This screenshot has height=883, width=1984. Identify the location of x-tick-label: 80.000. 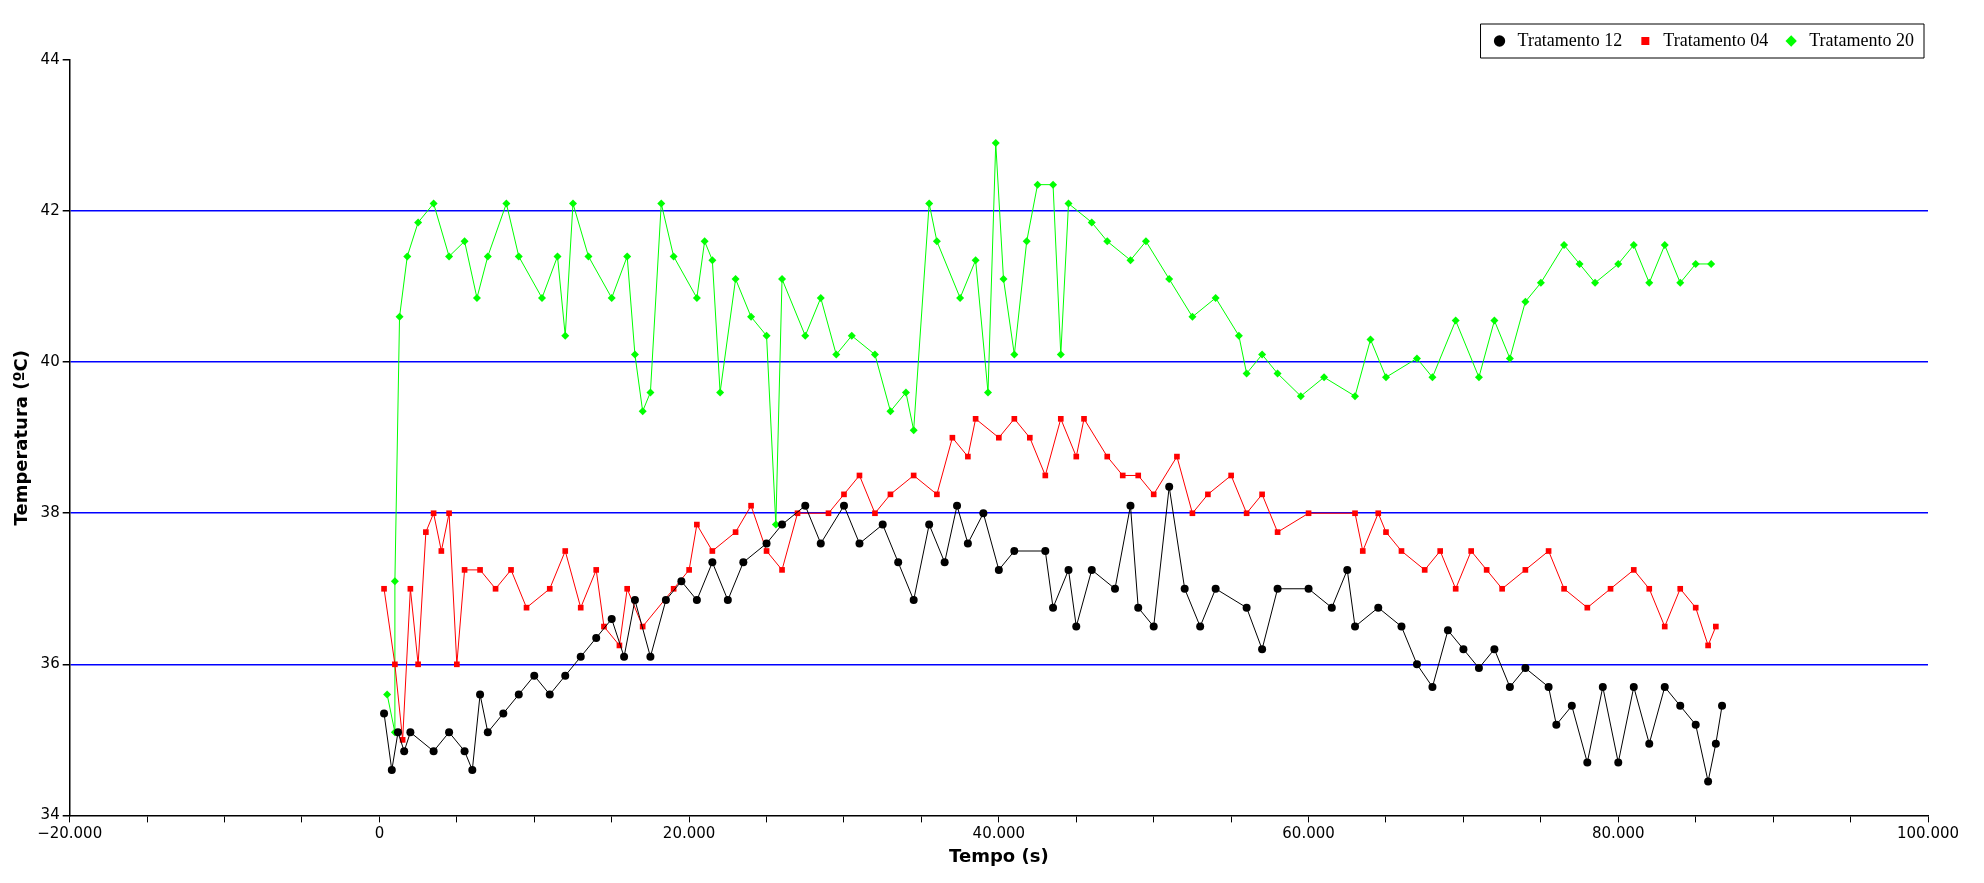
(1618, 833).